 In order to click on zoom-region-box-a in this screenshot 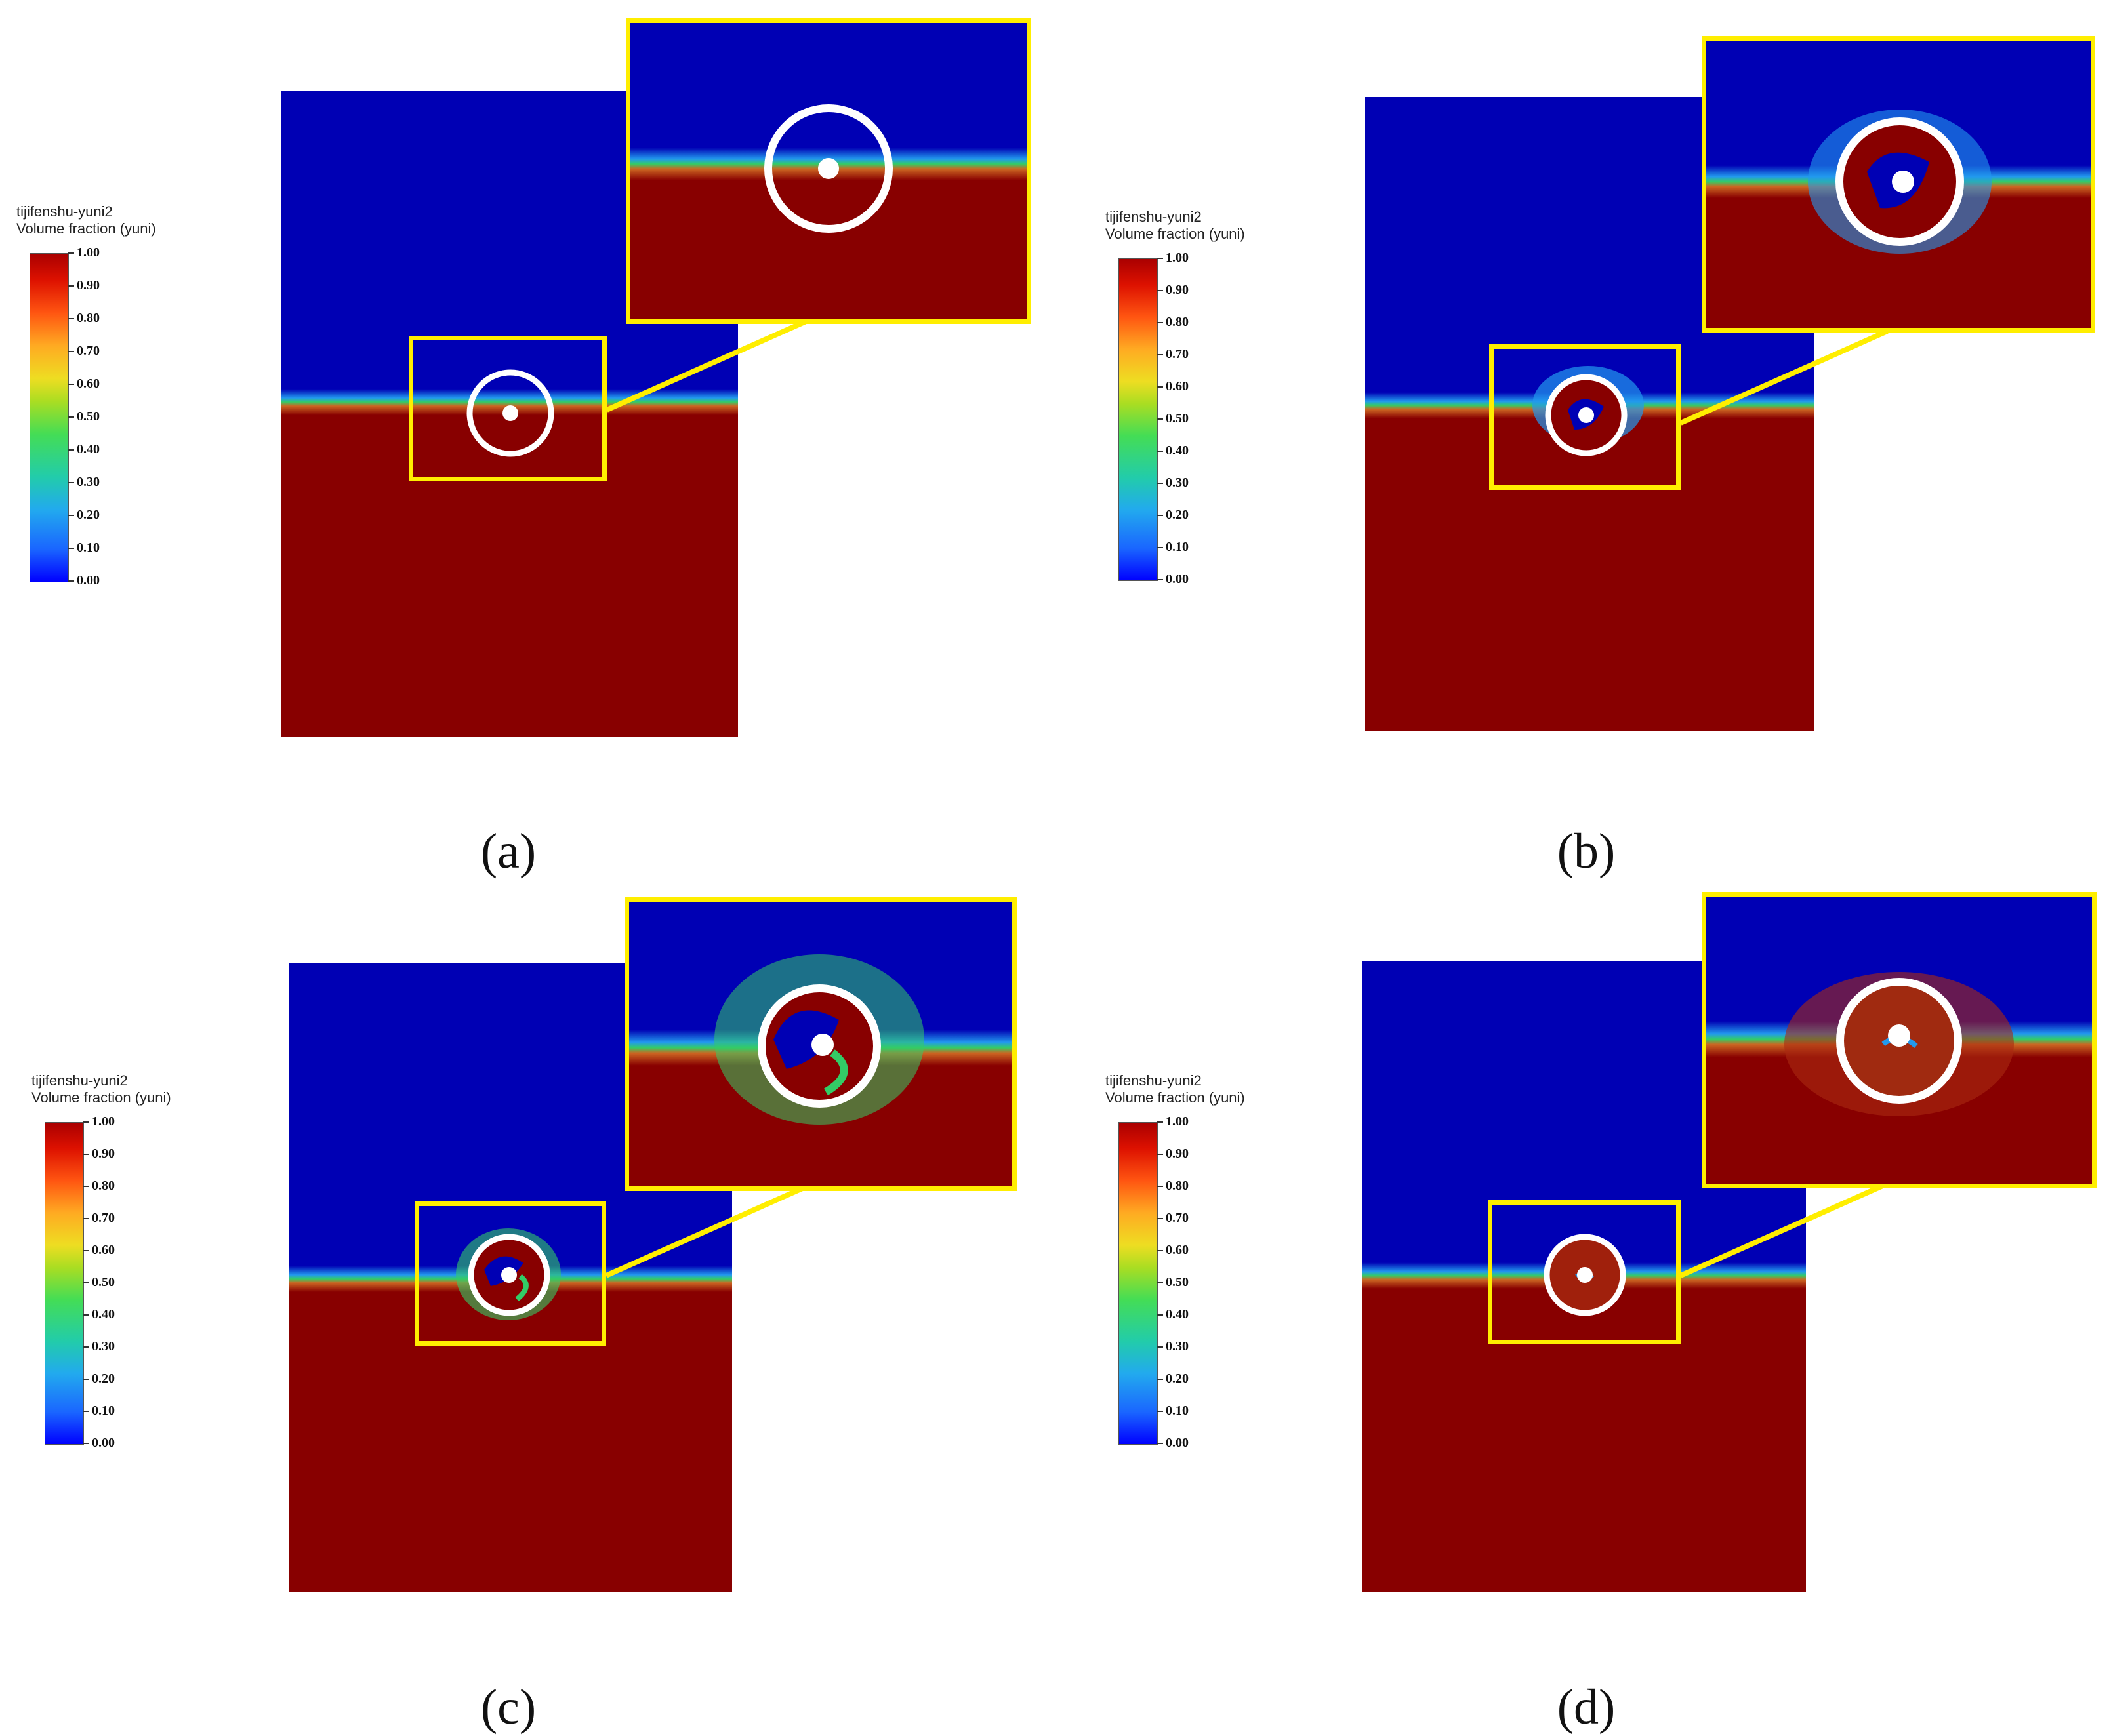, I will do `click(508, 409)`.